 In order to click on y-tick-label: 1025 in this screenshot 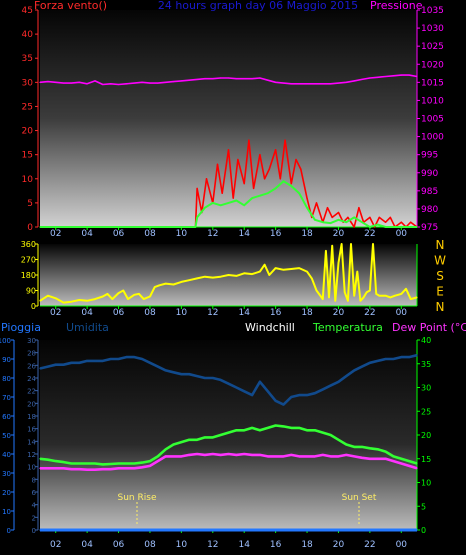, I will do `click(432, 47)`.